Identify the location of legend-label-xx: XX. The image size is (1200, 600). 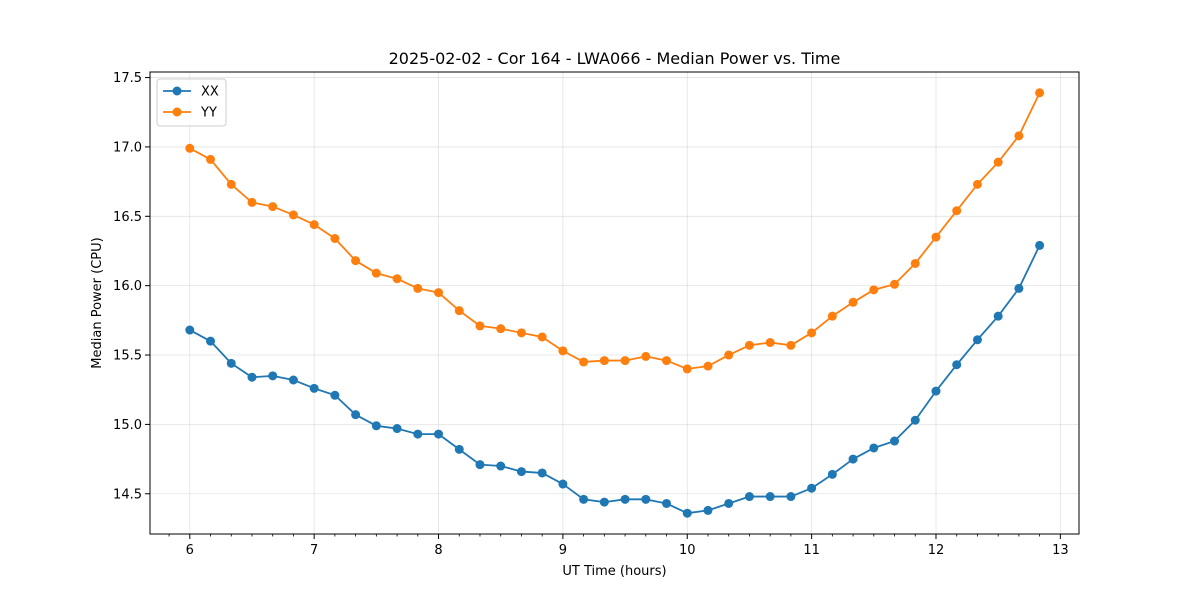
(210, 92).